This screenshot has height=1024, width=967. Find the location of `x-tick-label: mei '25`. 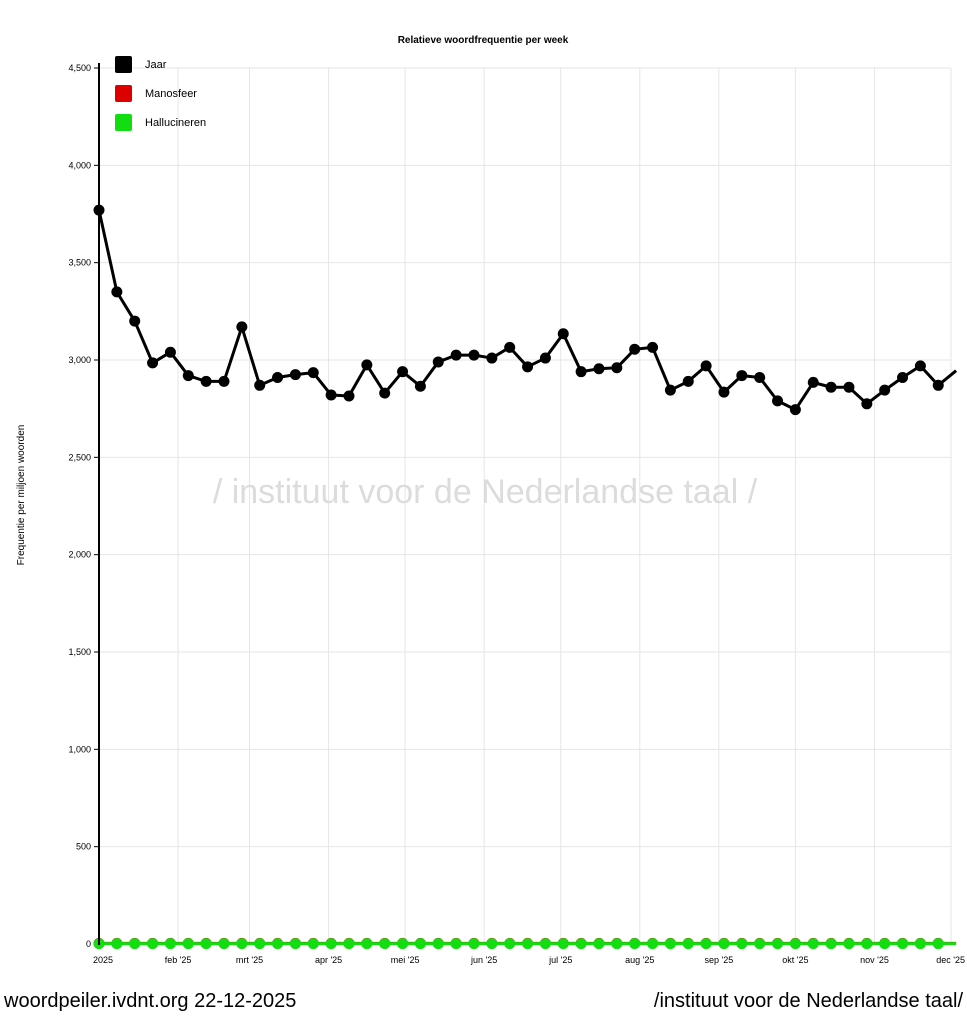

x-tick-label: mei '25 is located at coordinates (405, 960).